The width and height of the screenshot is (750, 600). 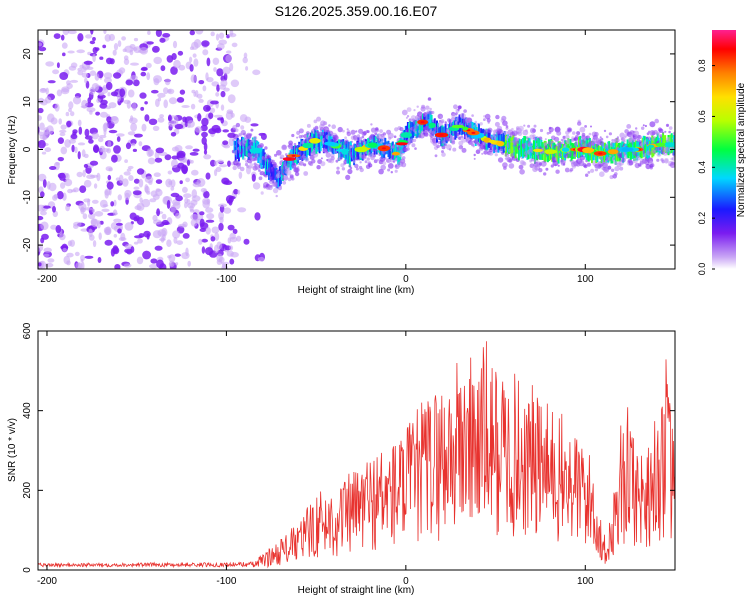 What do you see at coordinates (226, 279) in the screenshot?
I see `spectrogram-xtick-label: -100` at bounding box center [226, 279].